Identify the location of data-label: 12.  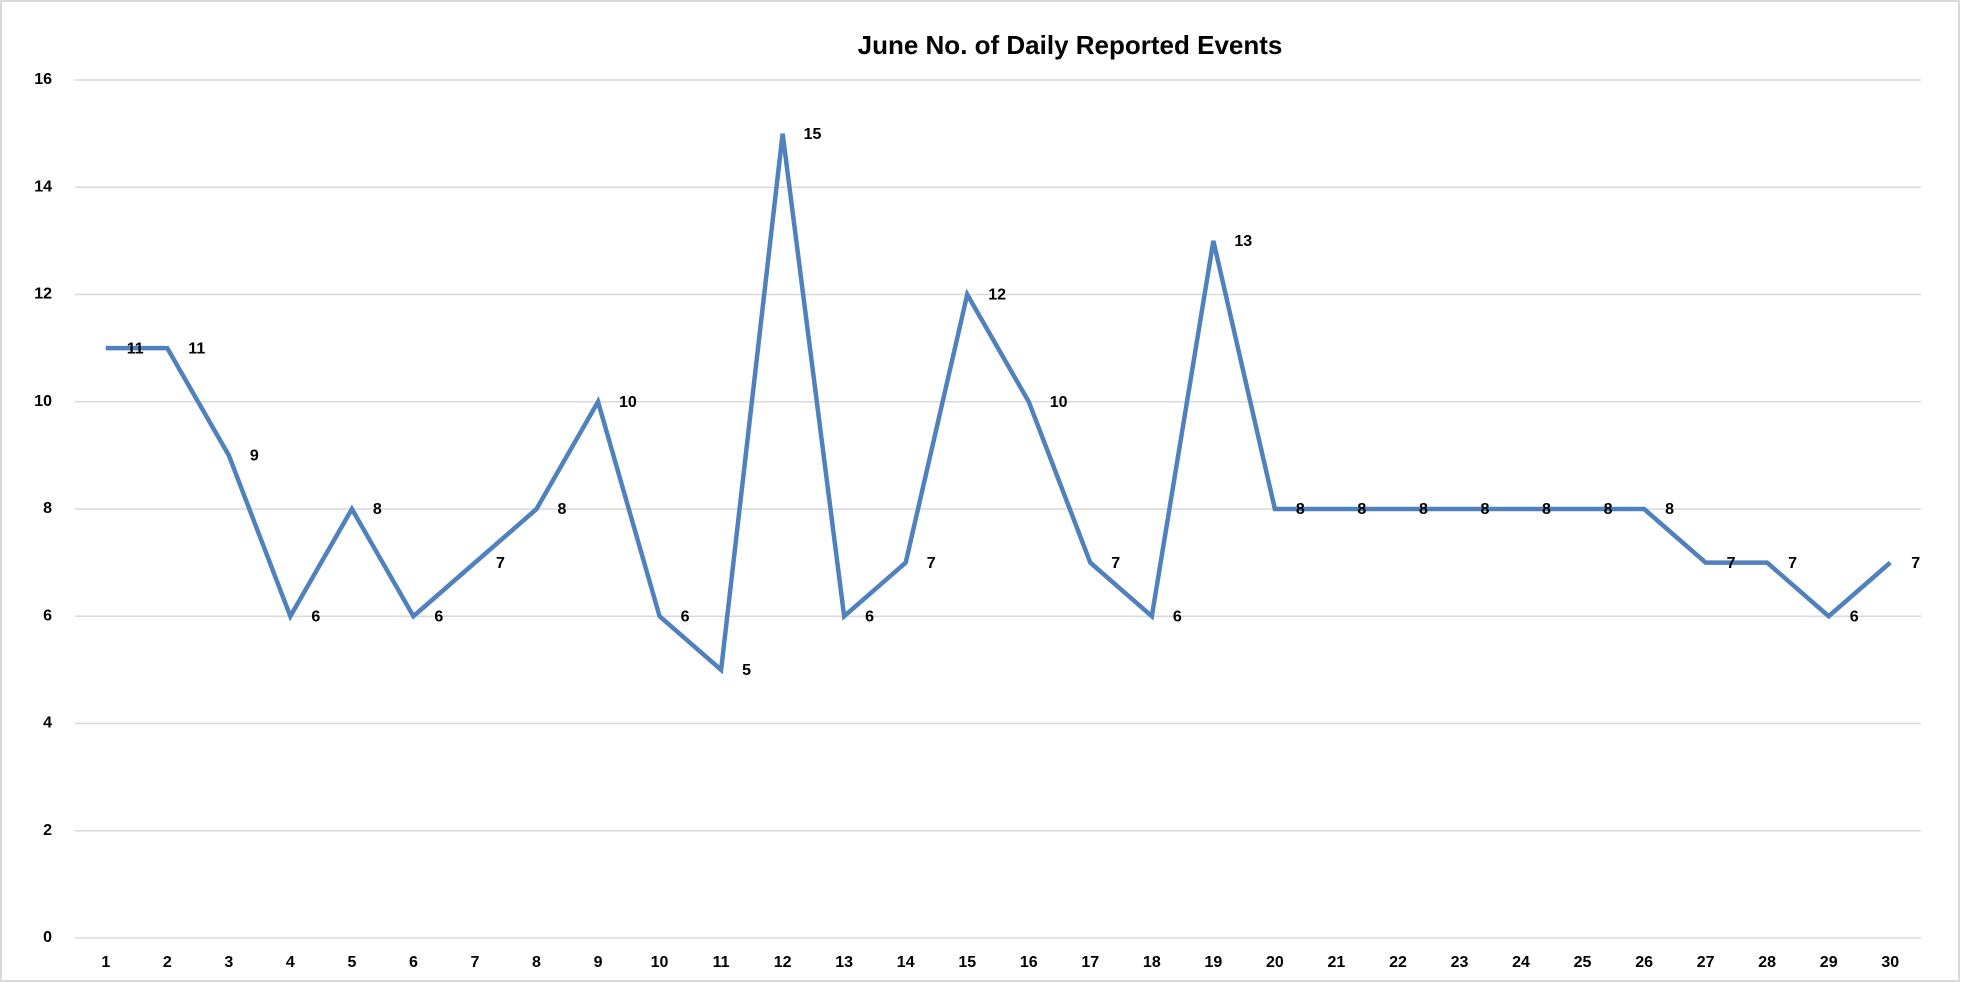
(997, 295).